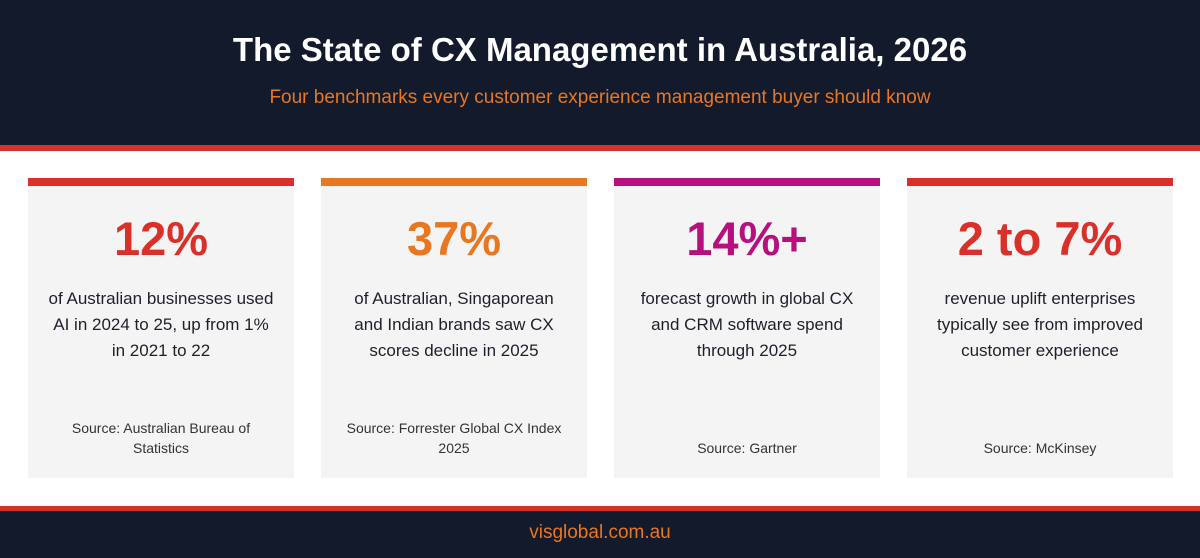  What do you see at coordinates (161, 438) in the screenshot?
I see `stat-source: Source: Australian Bureau of Statistics` at bounding box center [161, 438].